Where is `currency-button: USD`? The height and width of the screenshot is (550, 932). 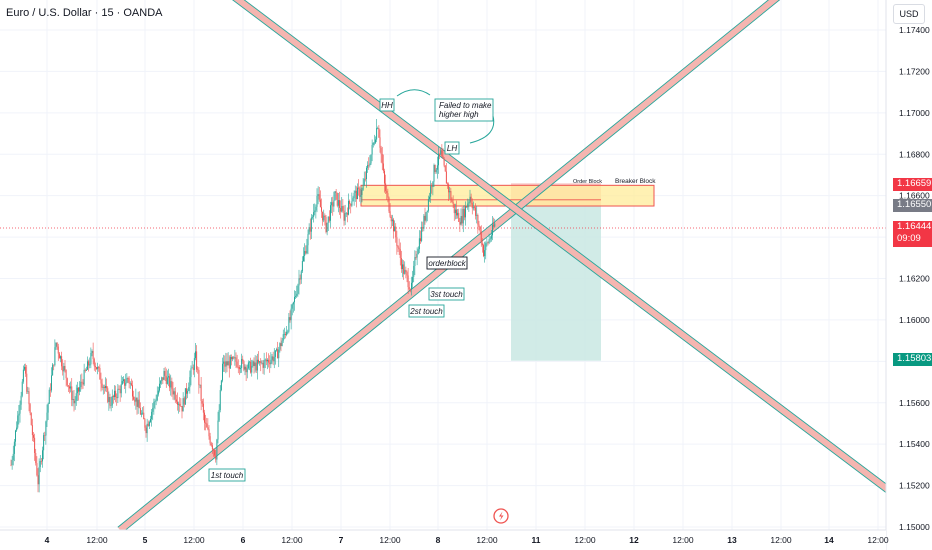
currency-button: USD is located at coordinates (909, 14).